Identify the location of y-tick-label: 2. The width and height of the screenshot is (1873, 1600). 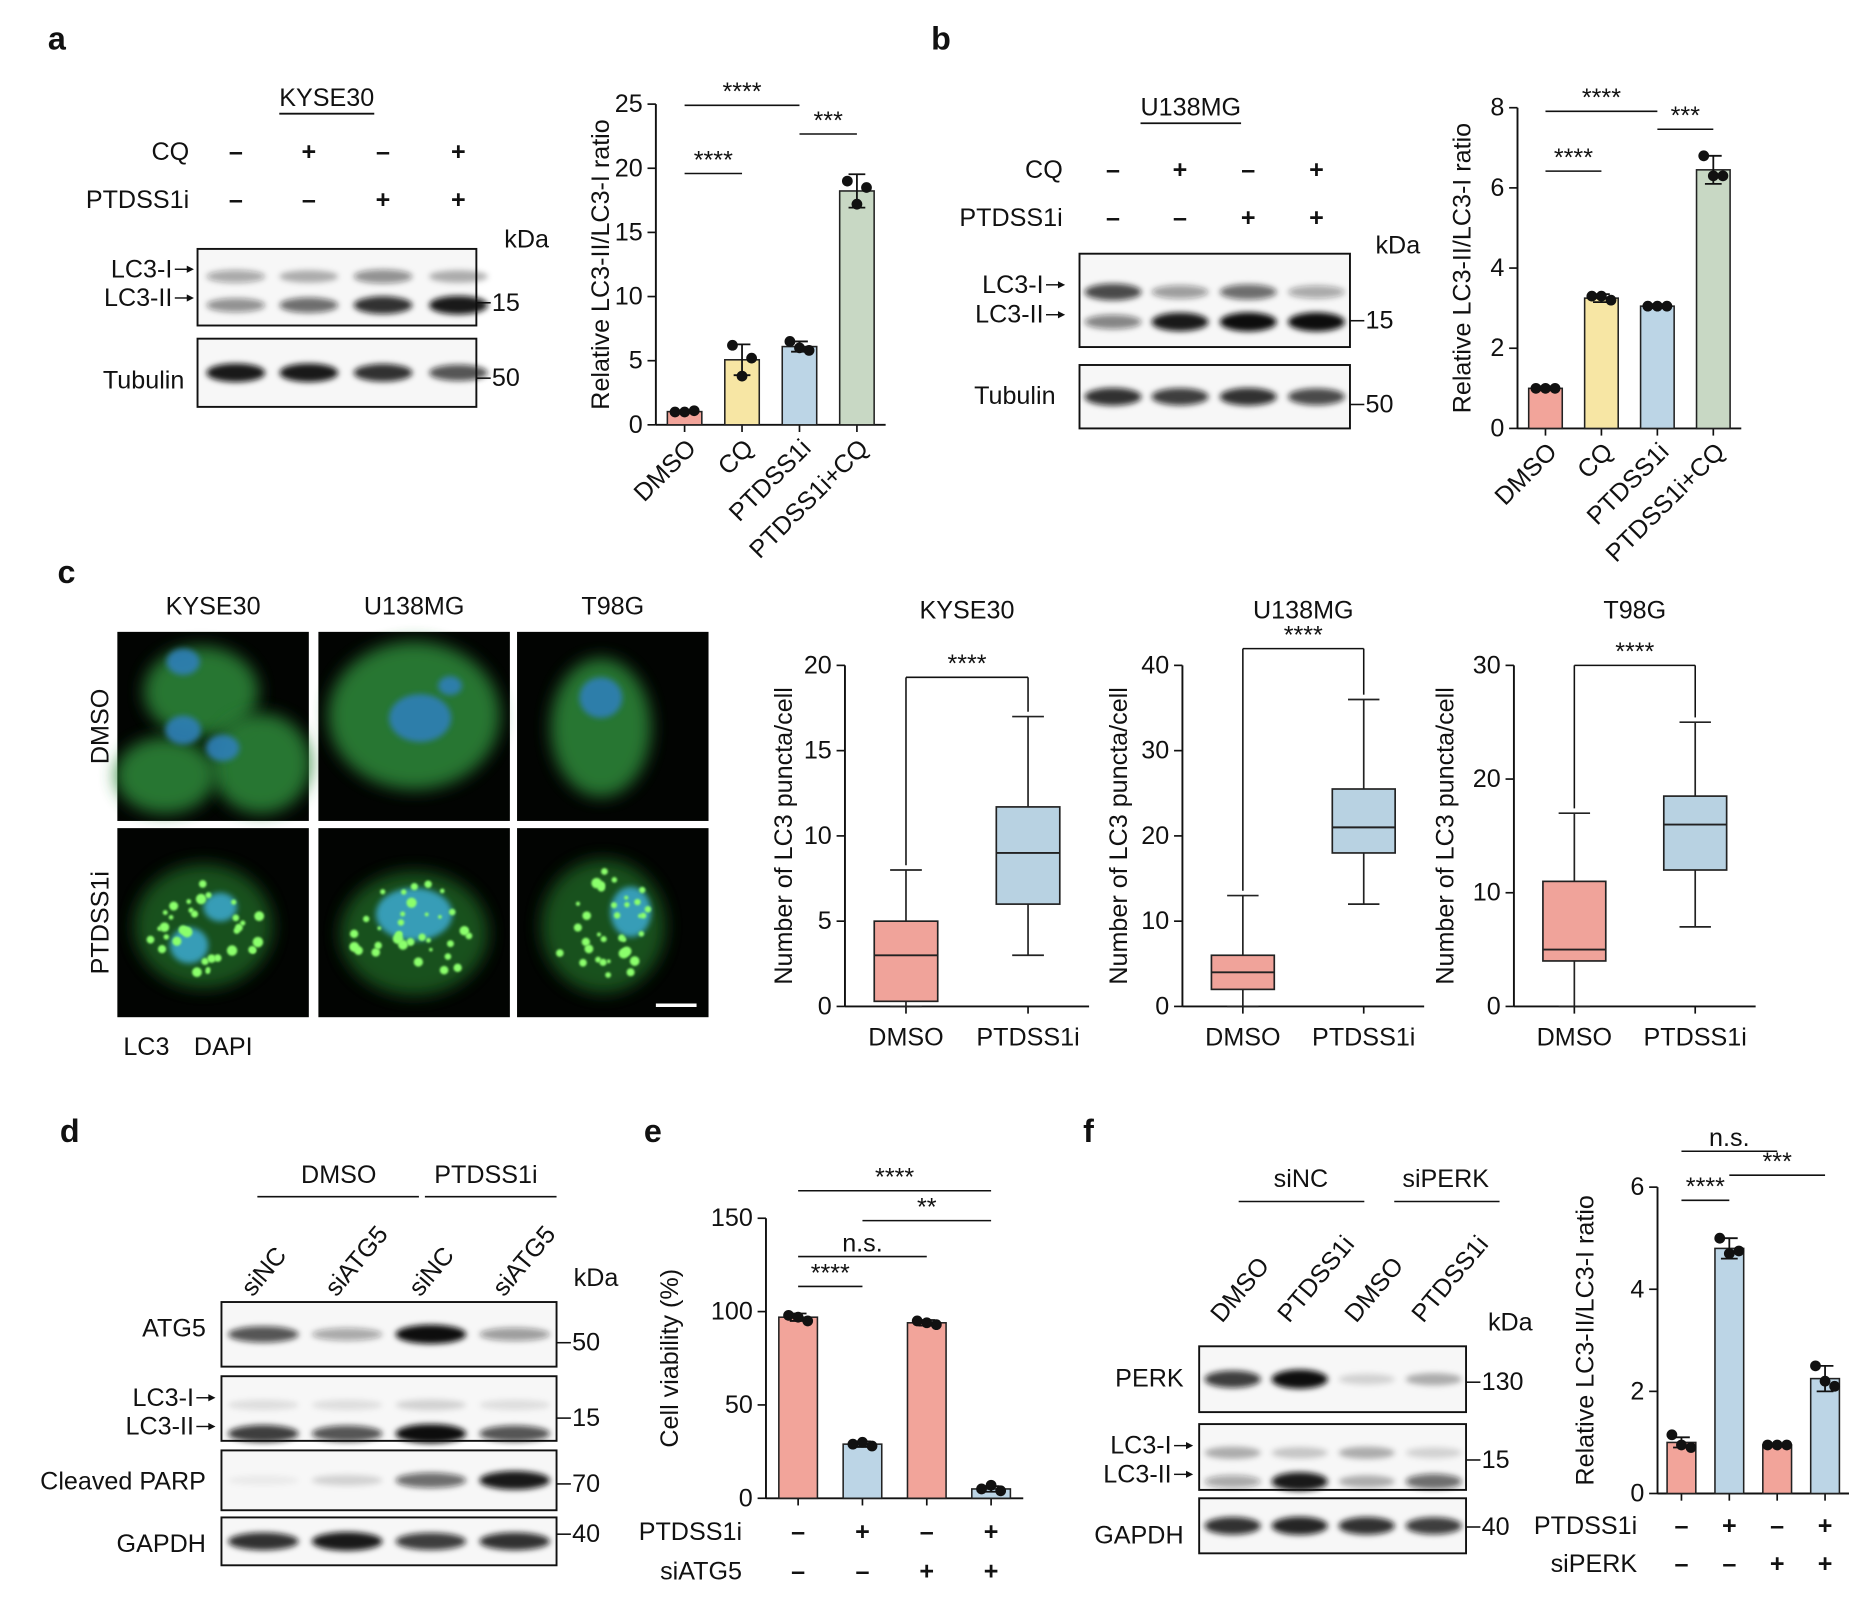
(1637, 1391).